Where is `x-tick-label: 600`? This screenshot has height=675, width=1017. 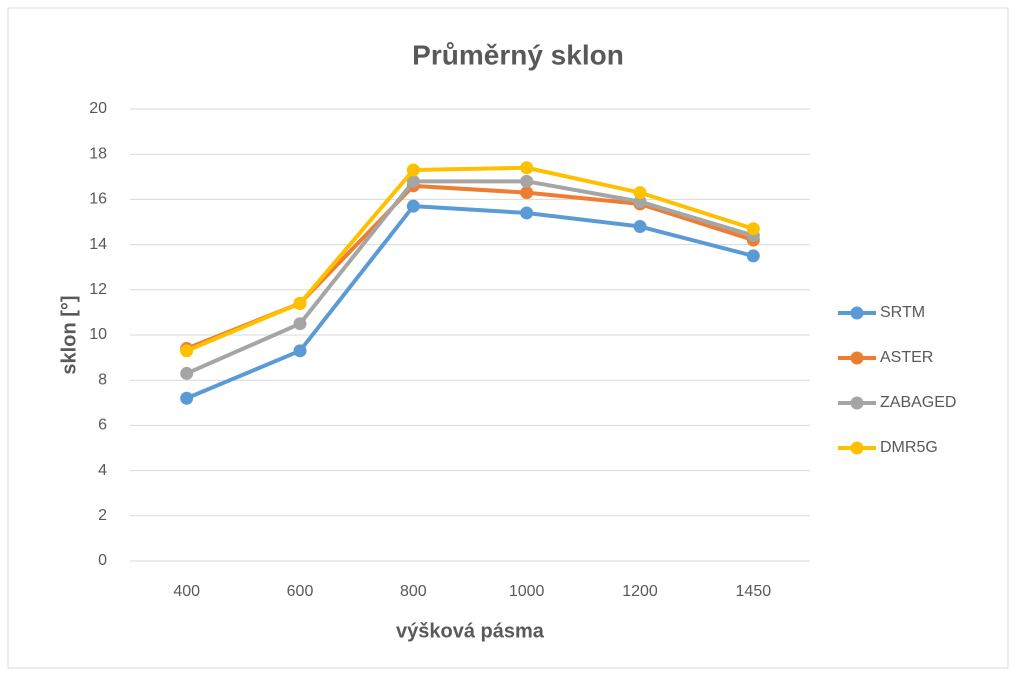 x-tick-label: 600 is located at coordinates (300, 591).